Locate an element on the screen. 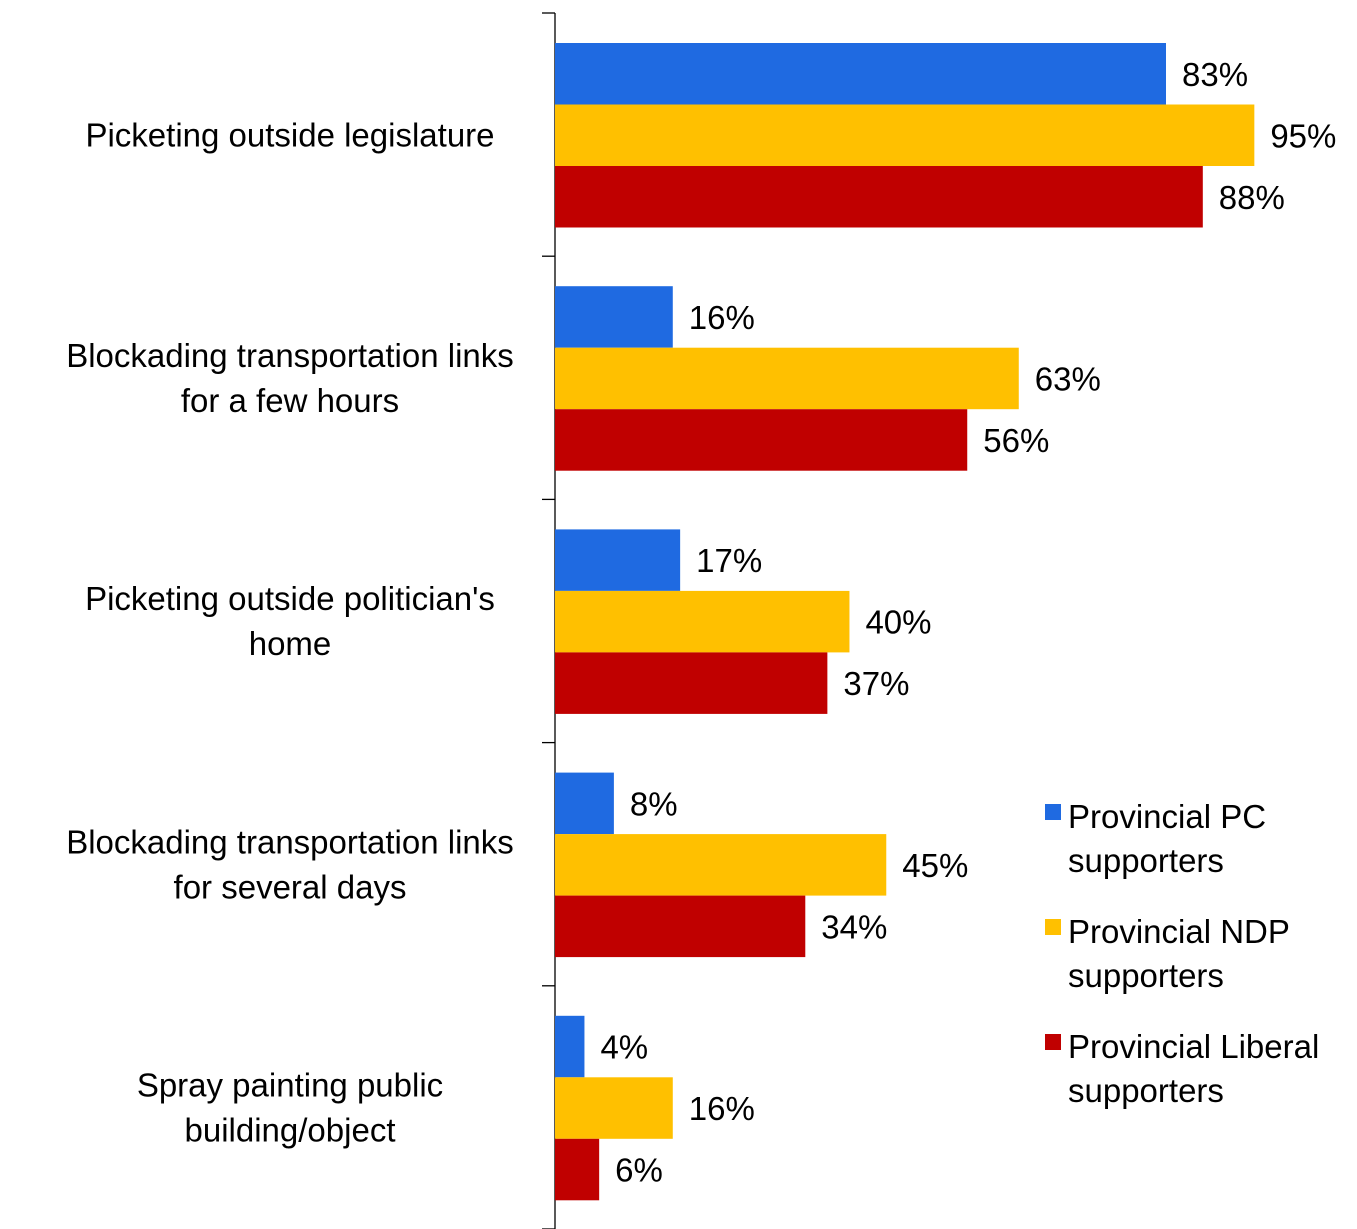  legend-label: Provincial Liberal is located at coordinates (1193, 1046).